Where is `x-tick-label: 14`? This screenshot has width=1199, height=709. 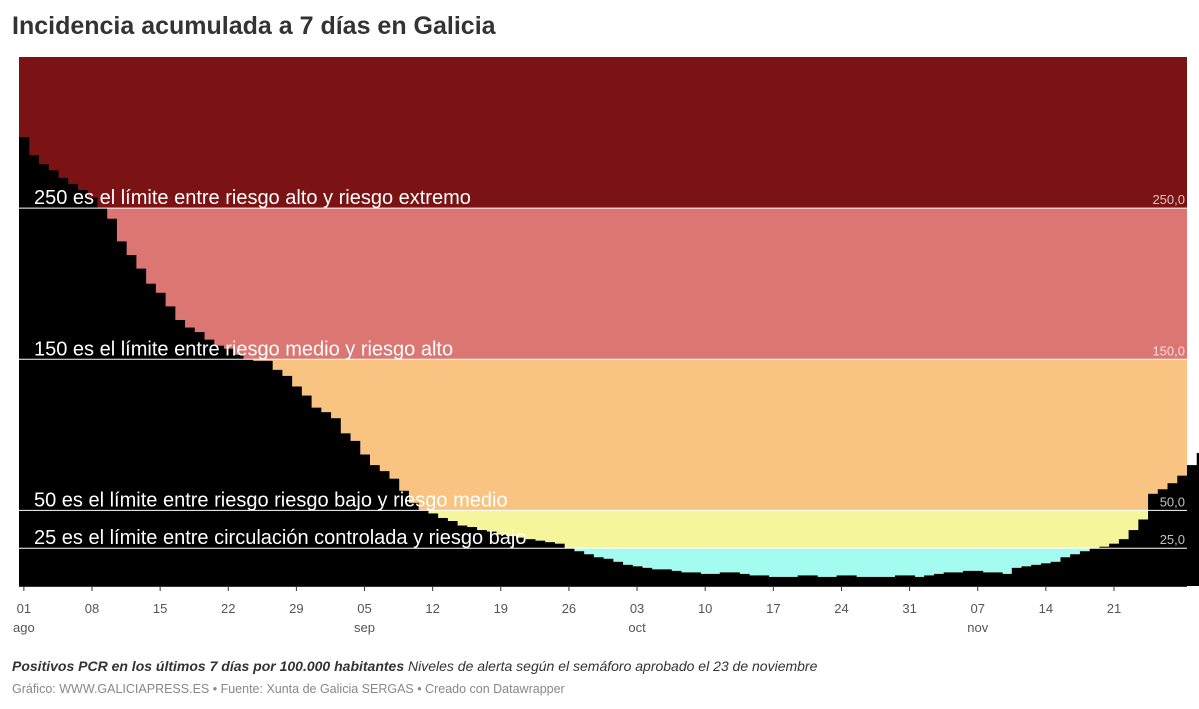
x-tick-label: 14 is located at coordinates (1046, 608).